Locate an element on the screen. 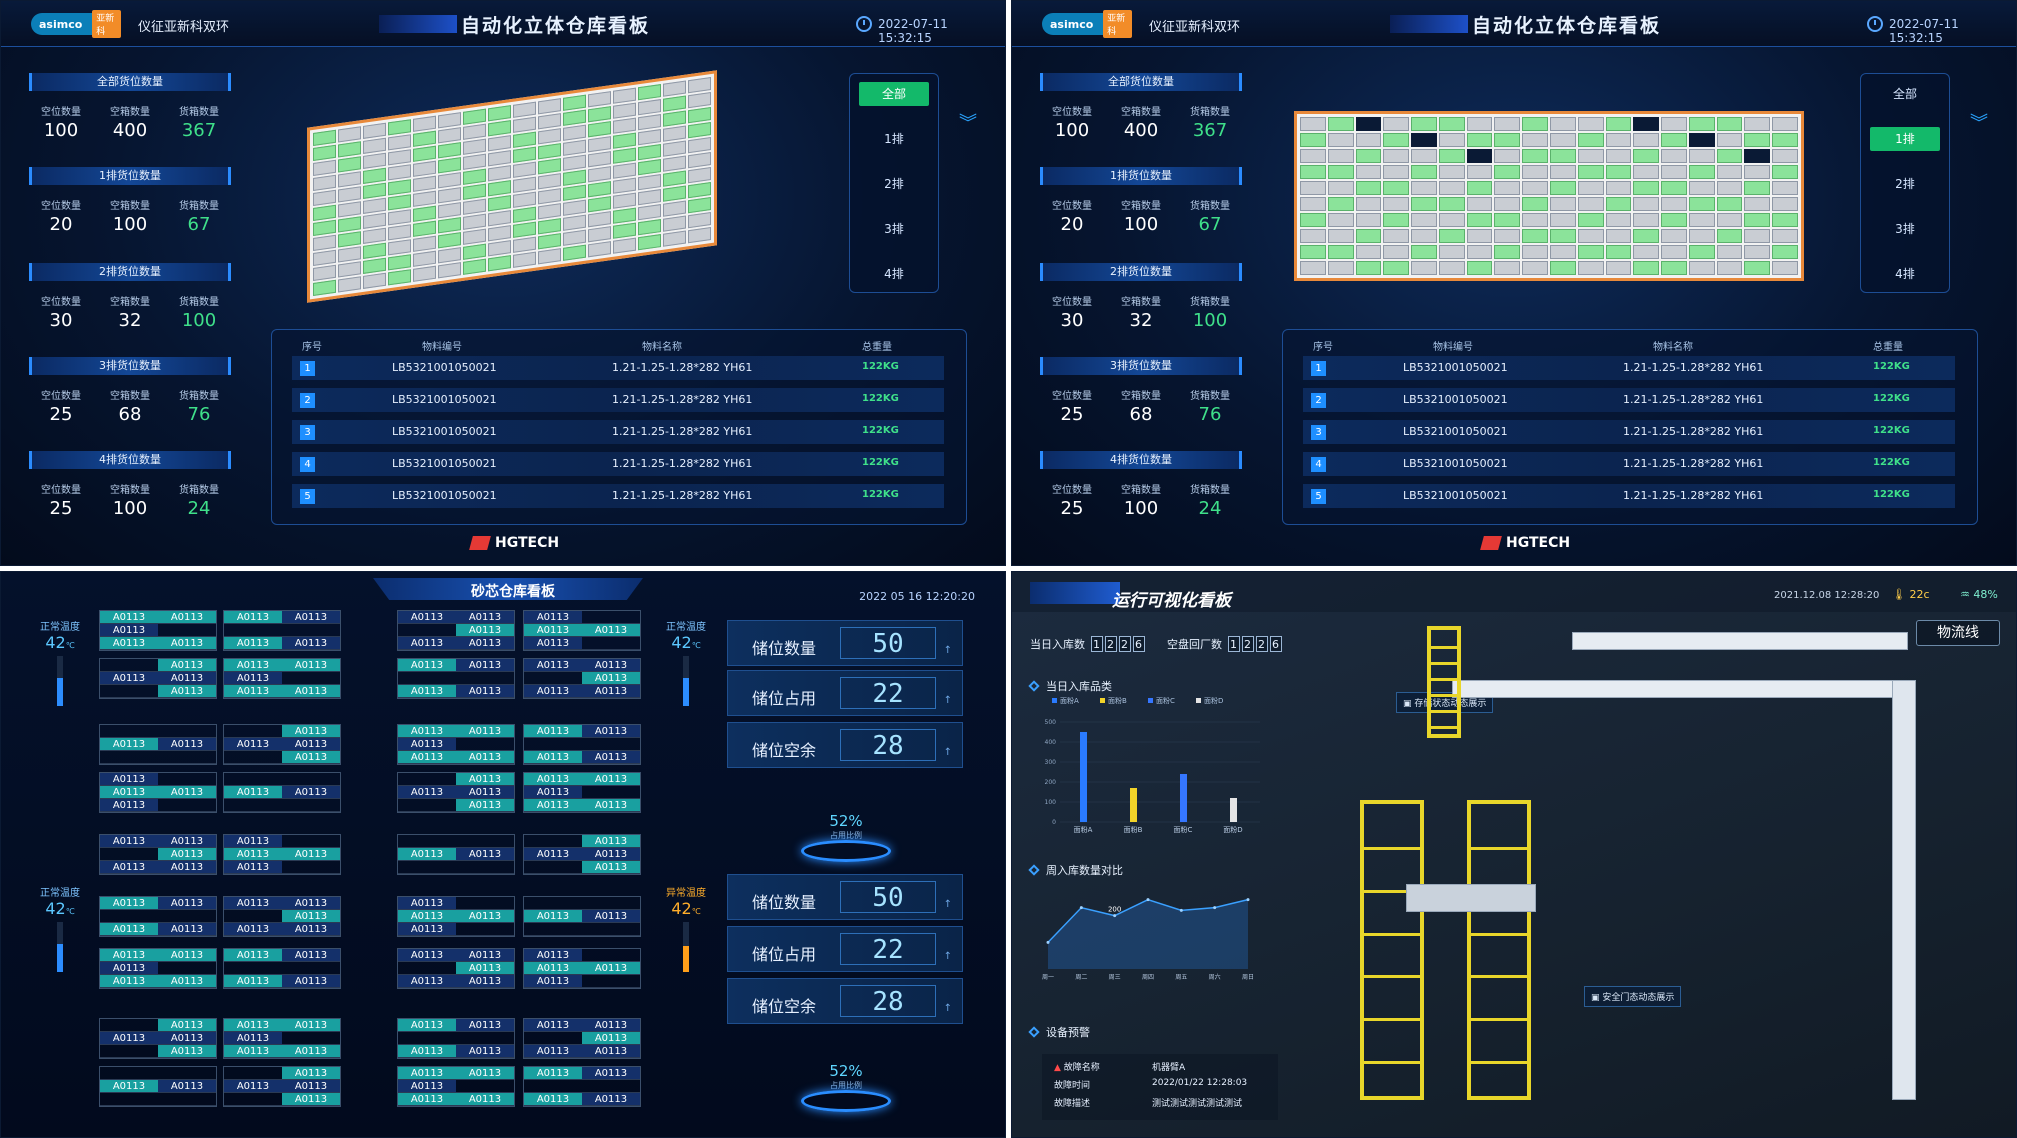 The width and height of the screenshot is (2017, 1138). table-header-3: 总重量 is located at coordinates (1888, 347).